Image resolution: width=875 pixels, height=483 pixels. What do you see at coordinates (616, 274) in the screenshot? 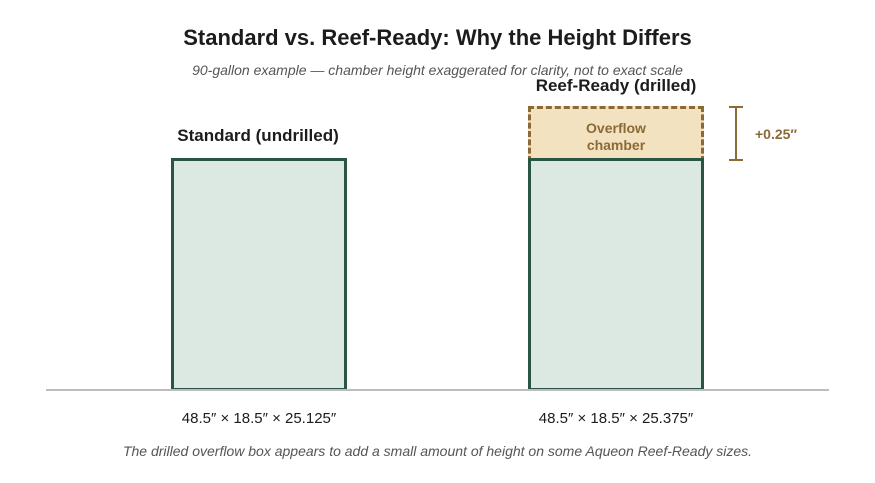
I see `reef-ready-tank` at bounding box center [616, 274].